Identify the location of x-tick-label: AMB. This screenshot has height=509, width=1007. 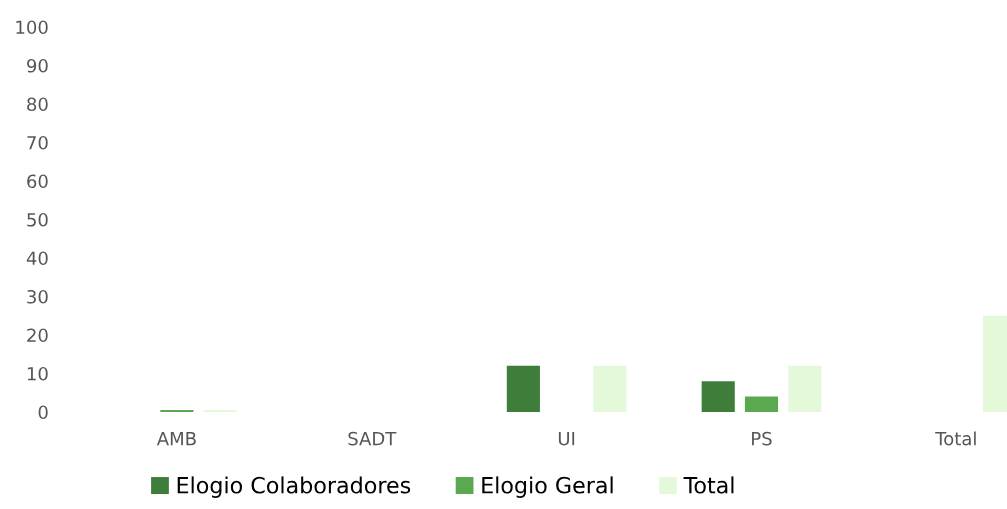
(176, 439).